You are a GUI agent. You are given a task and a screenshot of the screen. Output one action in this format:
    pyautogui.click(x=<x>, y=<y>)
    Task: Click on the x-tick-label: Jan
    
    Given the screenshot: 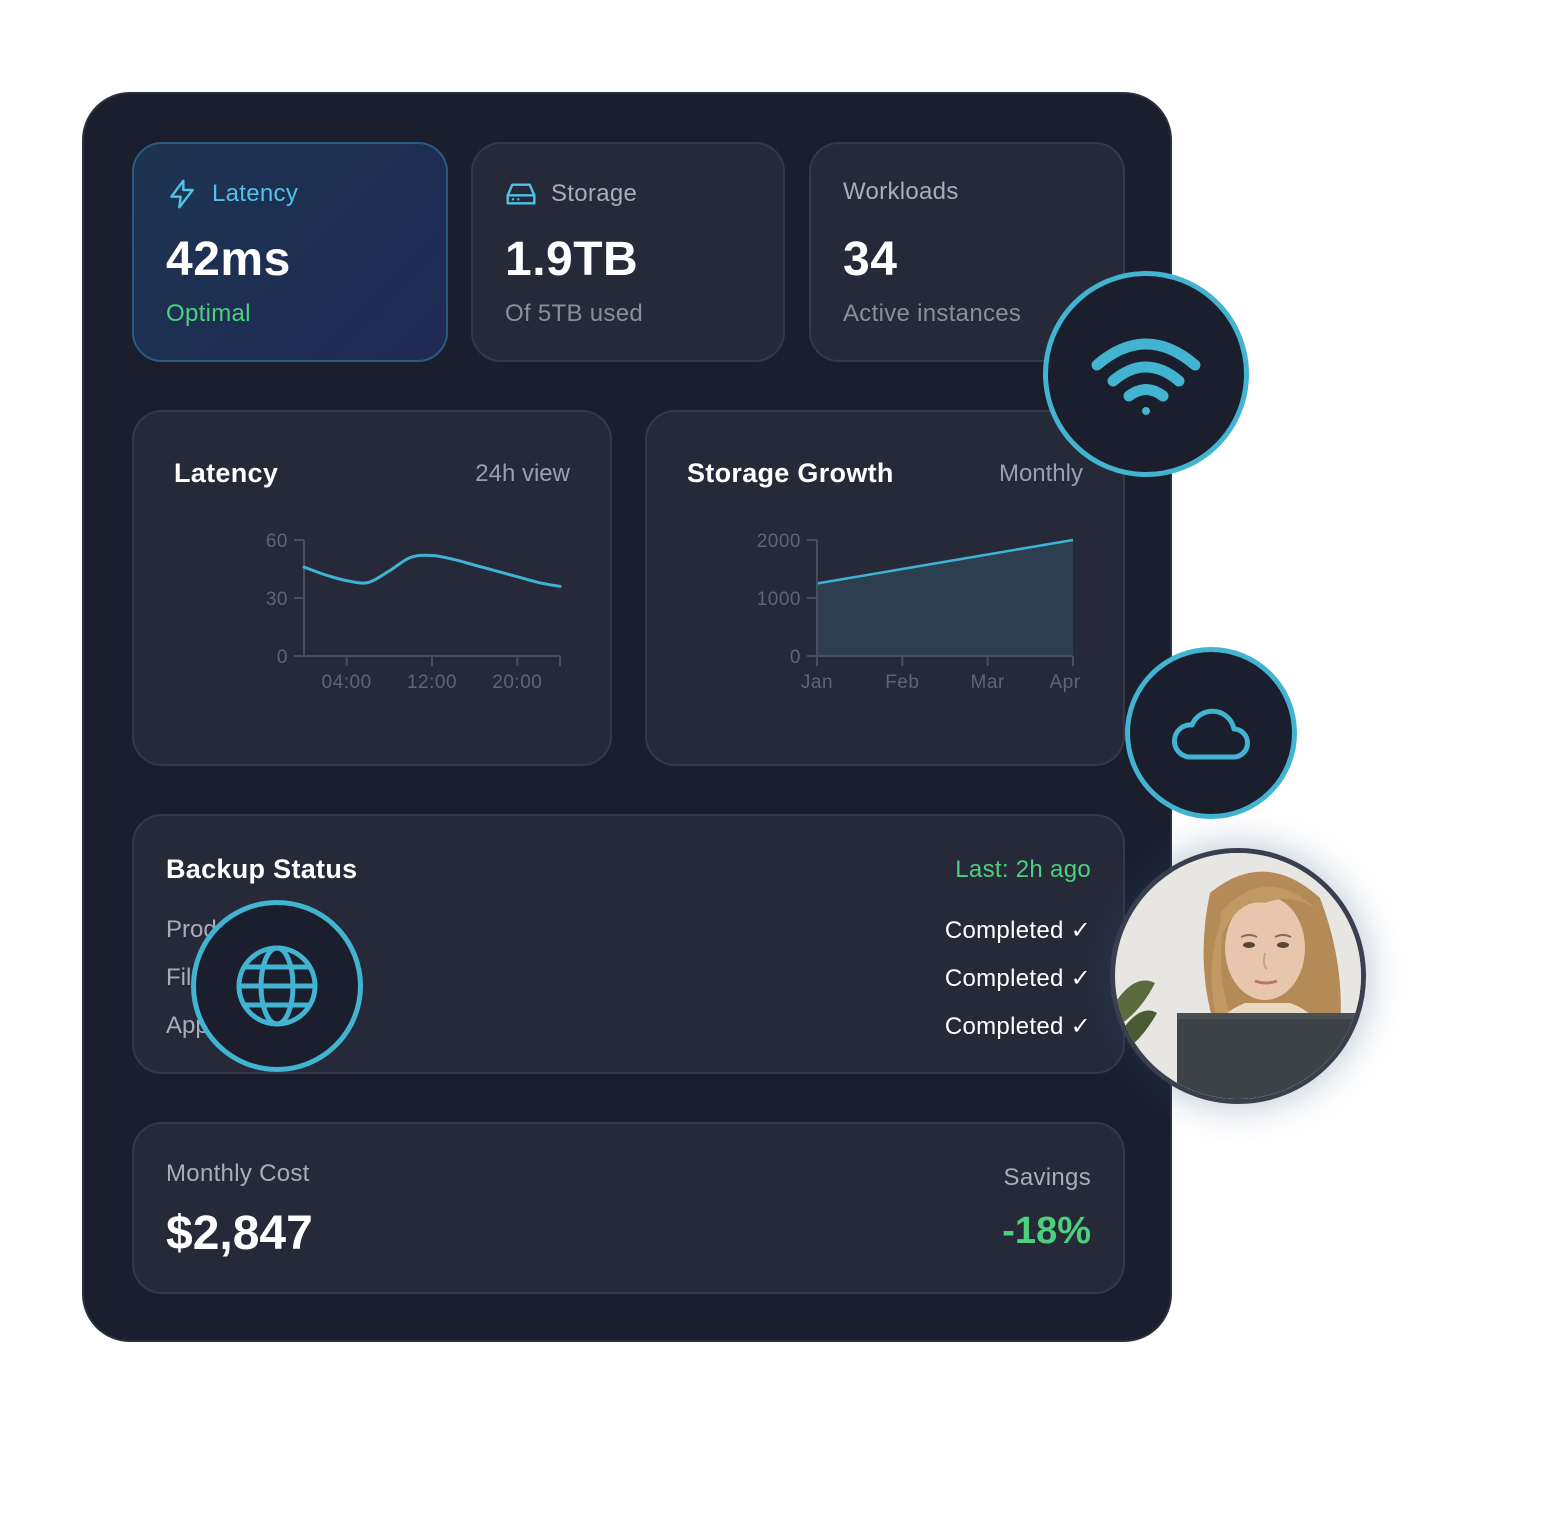 What is the action you would take?
    pyautogui.click(x=817, y=682)
    